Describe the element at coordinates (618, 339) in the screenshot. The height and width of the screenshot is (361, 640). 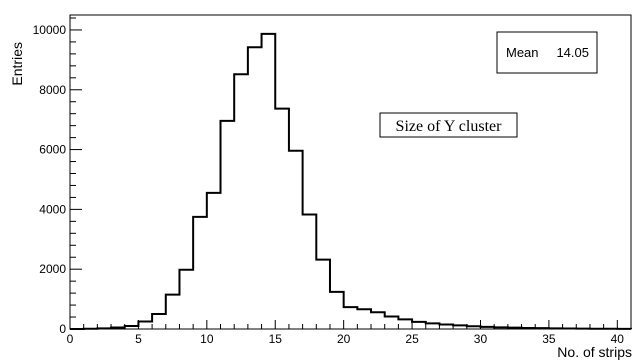
I see `x-tick-label: 40` at that location.